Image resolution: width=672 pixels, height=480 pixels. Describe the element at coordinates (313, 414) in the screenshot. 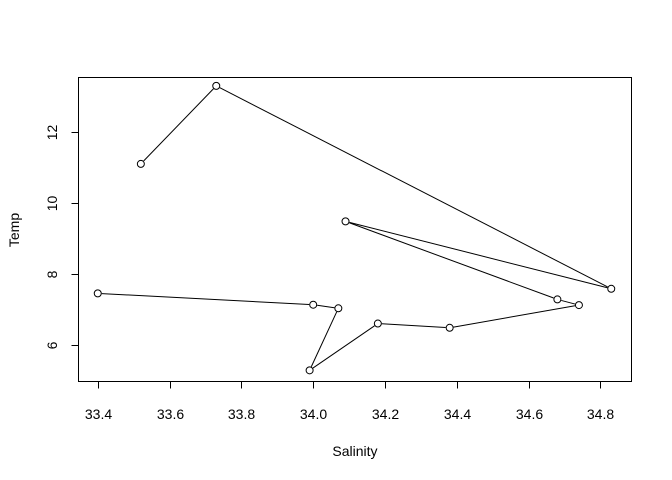

I see `x-tick-label: 34.0` at that location.